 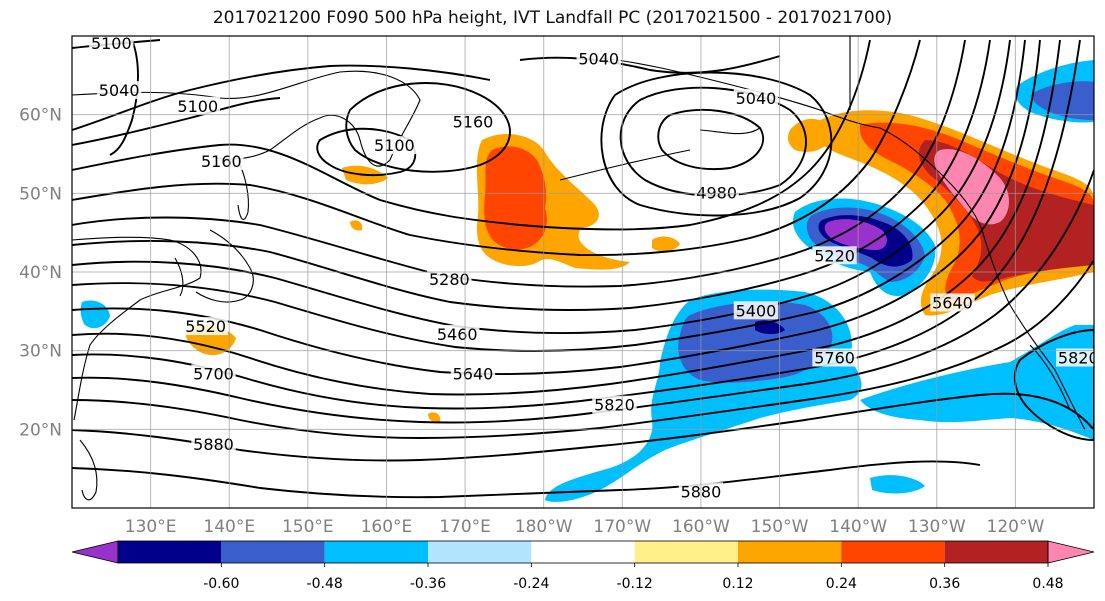 I want to click on contour-label: 5700, so click(x=213, y=373).